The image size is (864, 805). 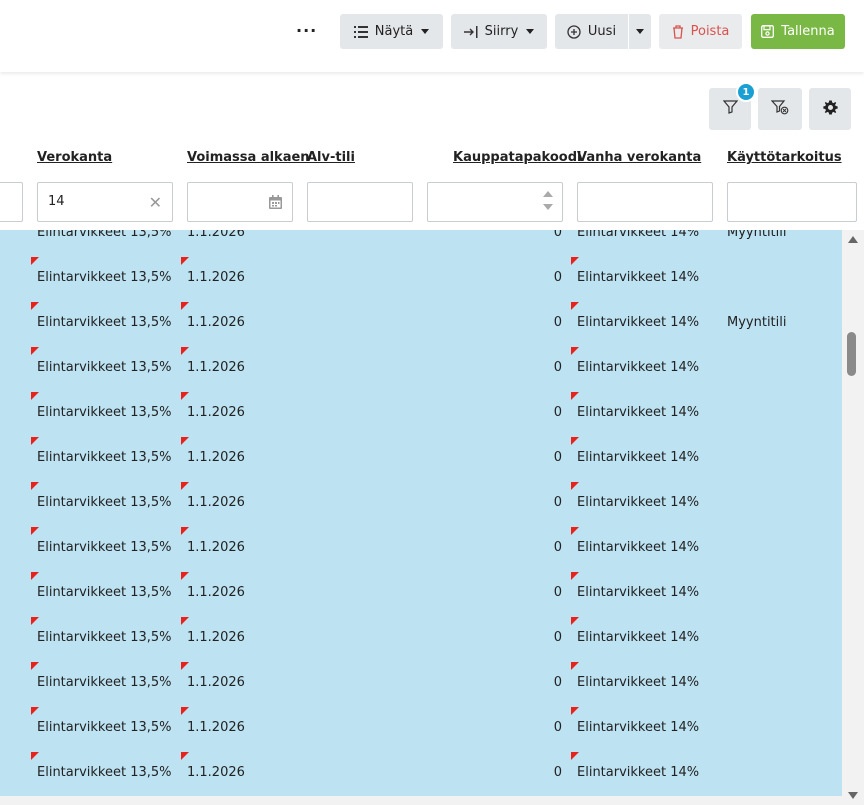 What do you see at coordinates (780, 109) in the screenshot?
I see `clear-filters-button` at bounding box center [780, 109].